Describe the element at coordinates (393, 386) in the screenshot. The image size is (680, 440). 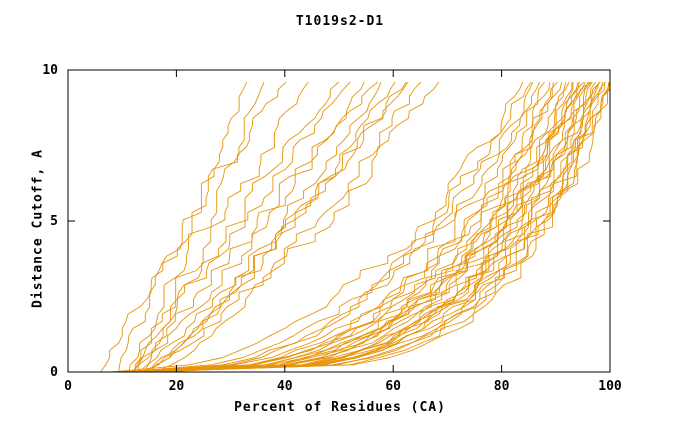
I see `x-tick-label: 60` at that location.